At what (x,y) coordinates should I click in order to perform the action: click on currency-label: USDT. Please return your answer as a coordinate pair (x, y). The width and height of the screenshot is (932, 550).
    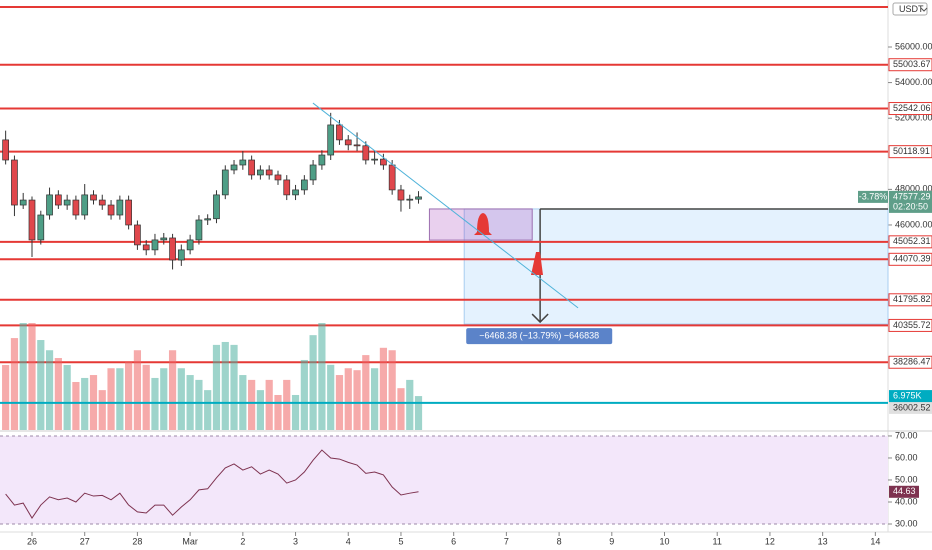
    Looking at the image, I should click on (911, 9).